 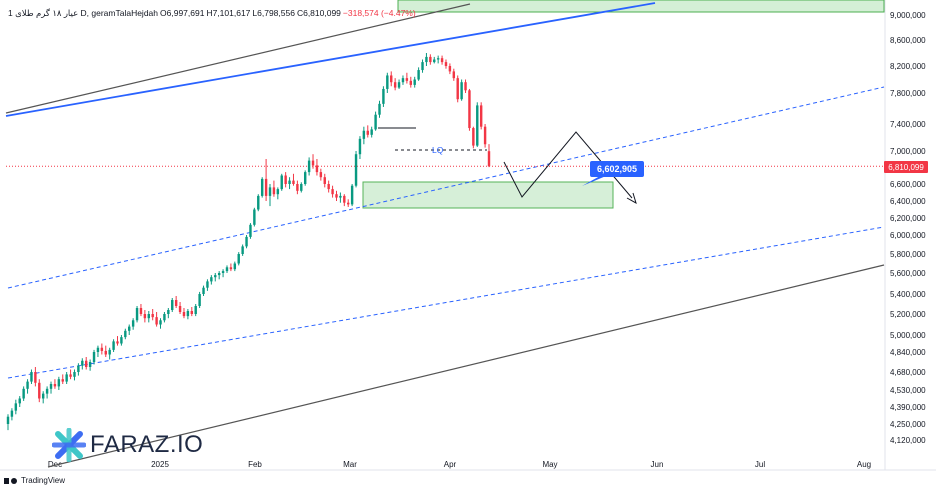 What do you see at coordinates (908, 151) in the screenshot?
I see `y-tick-label: 7,000,000` at bounding box center [908, 151].